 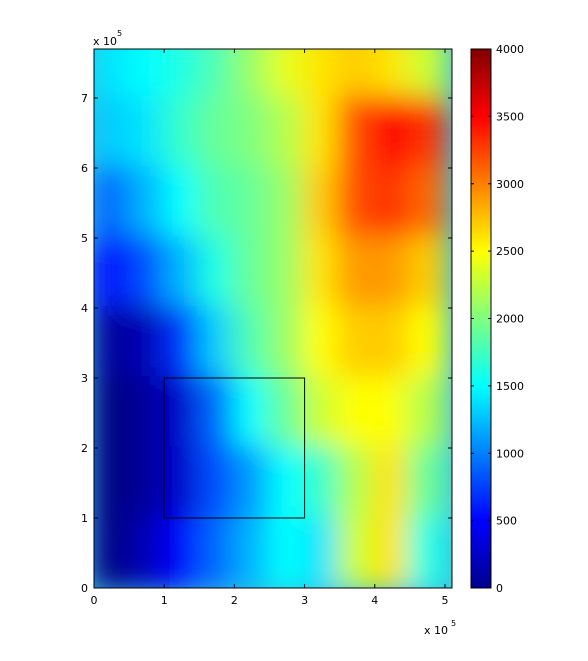 I want to click on y-tick-label: 3, so click(x=84, y=378).